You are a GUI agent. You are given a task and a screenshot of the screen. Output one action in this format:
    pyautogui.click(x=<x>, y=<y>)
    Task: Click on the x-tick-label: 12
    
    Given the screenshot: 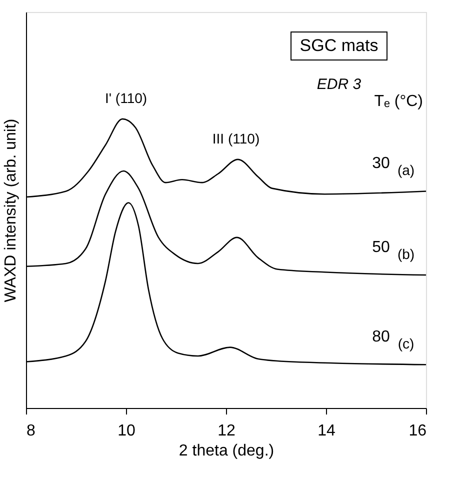 What is the action you would take?
    pyautogui.click(x=227, y=431)
    